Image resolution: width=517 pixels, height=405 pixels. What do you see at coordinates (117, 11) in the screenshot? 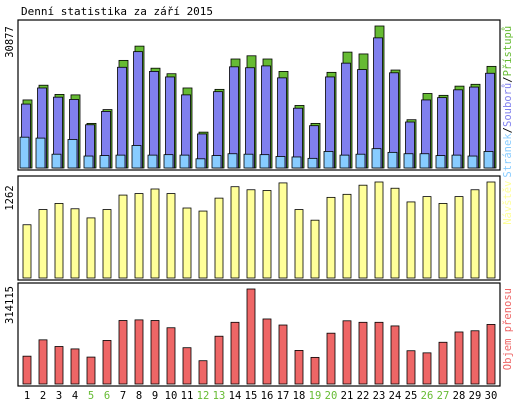
I see `chart-title: Denní statistika za září 2015` at bounding box center [117, 11].